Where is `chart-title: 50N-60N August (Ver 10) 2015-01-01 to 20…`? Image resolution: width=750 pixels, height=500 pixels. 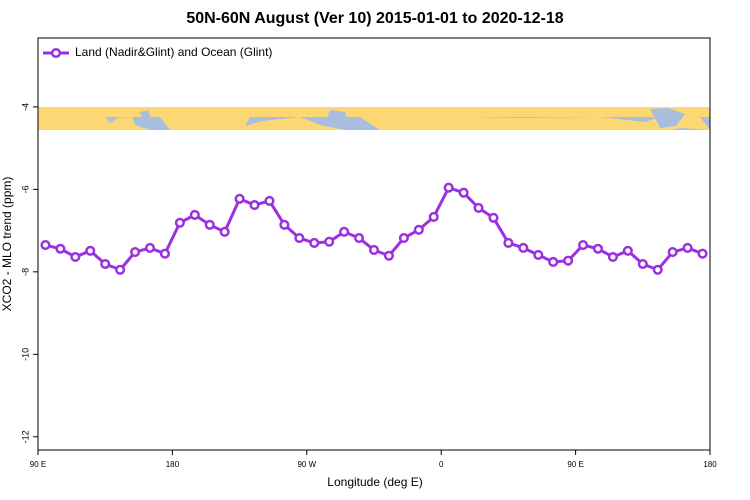
chart-title: 50N-60N August (Ver 10) 2015-01-01 to 20… is located at coordinates (374, 18).